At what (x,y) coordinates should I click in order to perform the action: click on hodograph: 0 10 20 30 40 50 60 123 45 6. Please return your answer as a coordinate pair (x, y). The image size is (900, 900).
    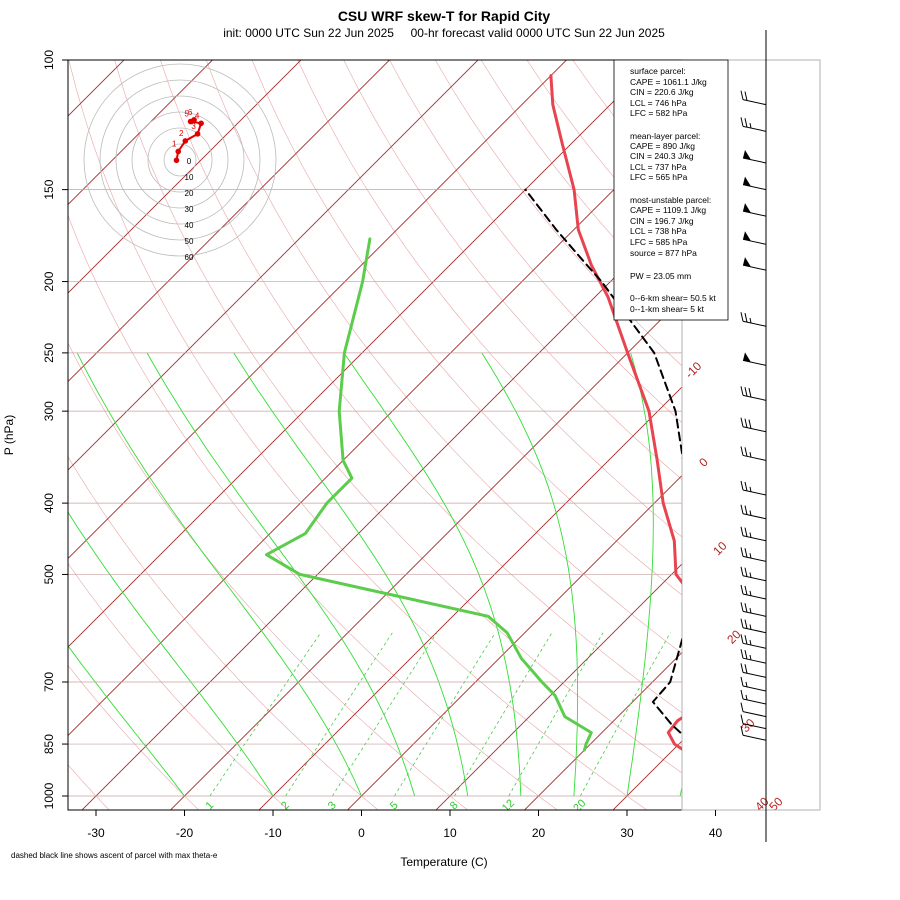
    Looking at the image, I should click on (180, 162).